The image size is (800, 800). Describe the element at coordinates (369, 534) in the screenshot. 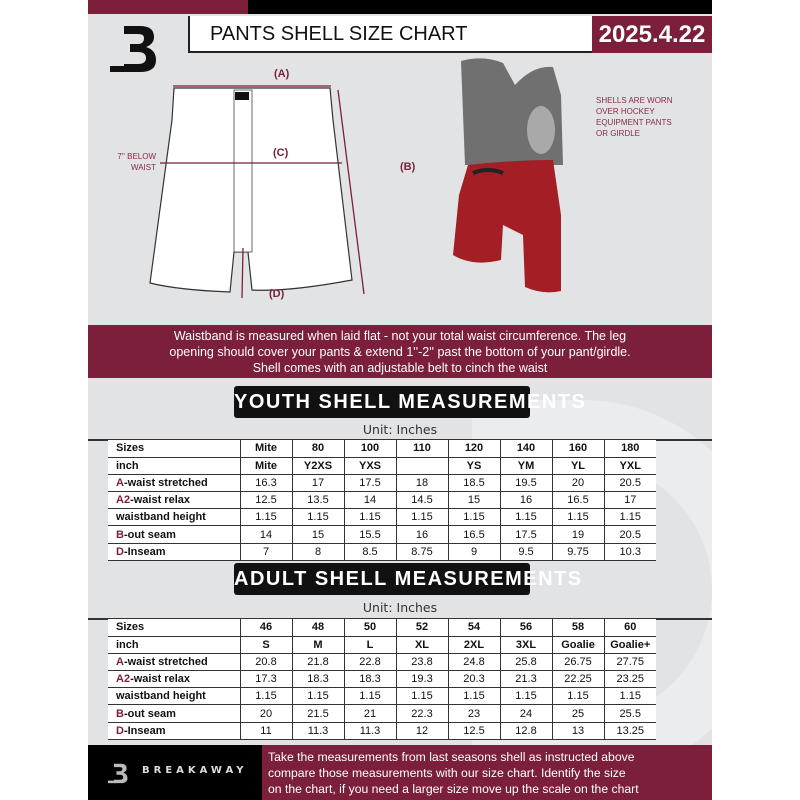

I see `table-cell: 15.5` at that location.